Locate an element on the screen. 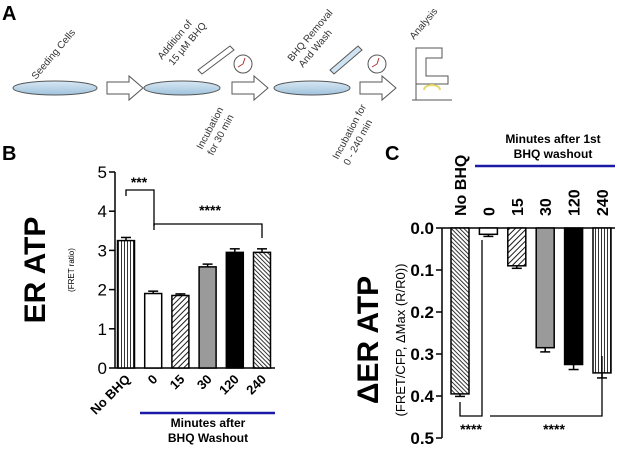 This screenshot has height=452, width=617. sample is located at coordinates (432, 87).